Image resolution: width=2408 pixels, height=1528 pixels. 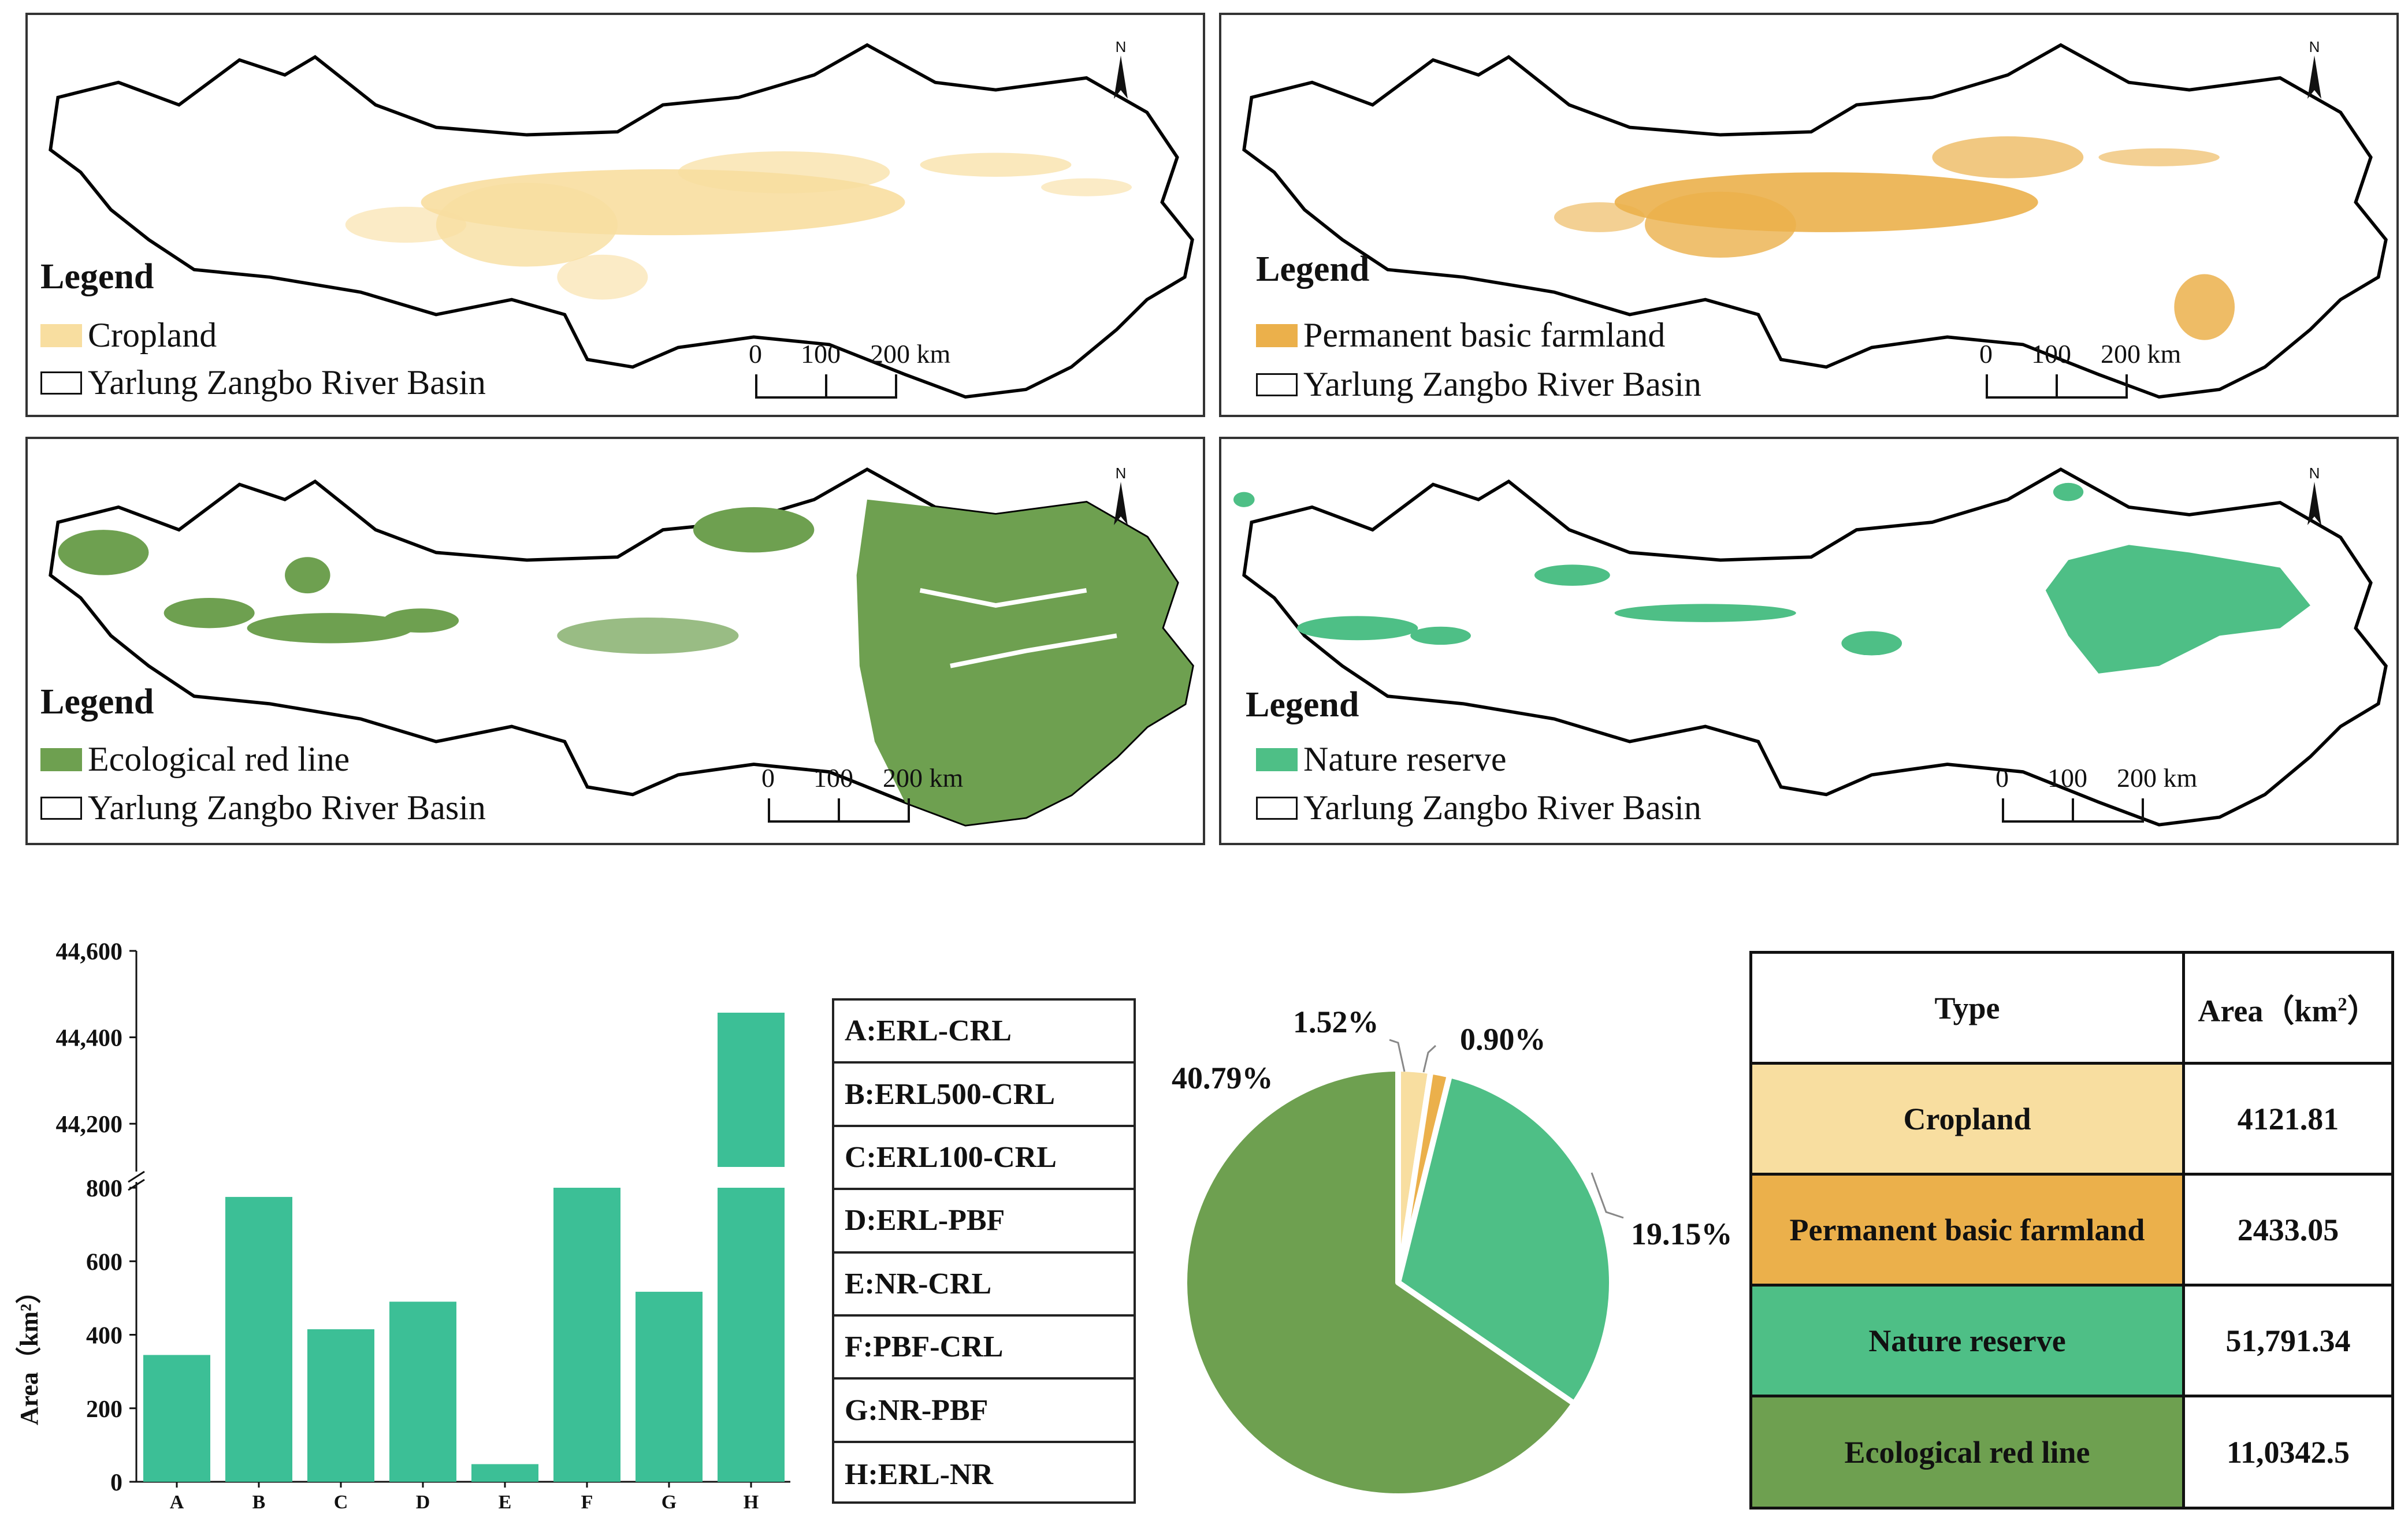 I want to click on y-tick-label: 44,600, so click(x=89, y=952).